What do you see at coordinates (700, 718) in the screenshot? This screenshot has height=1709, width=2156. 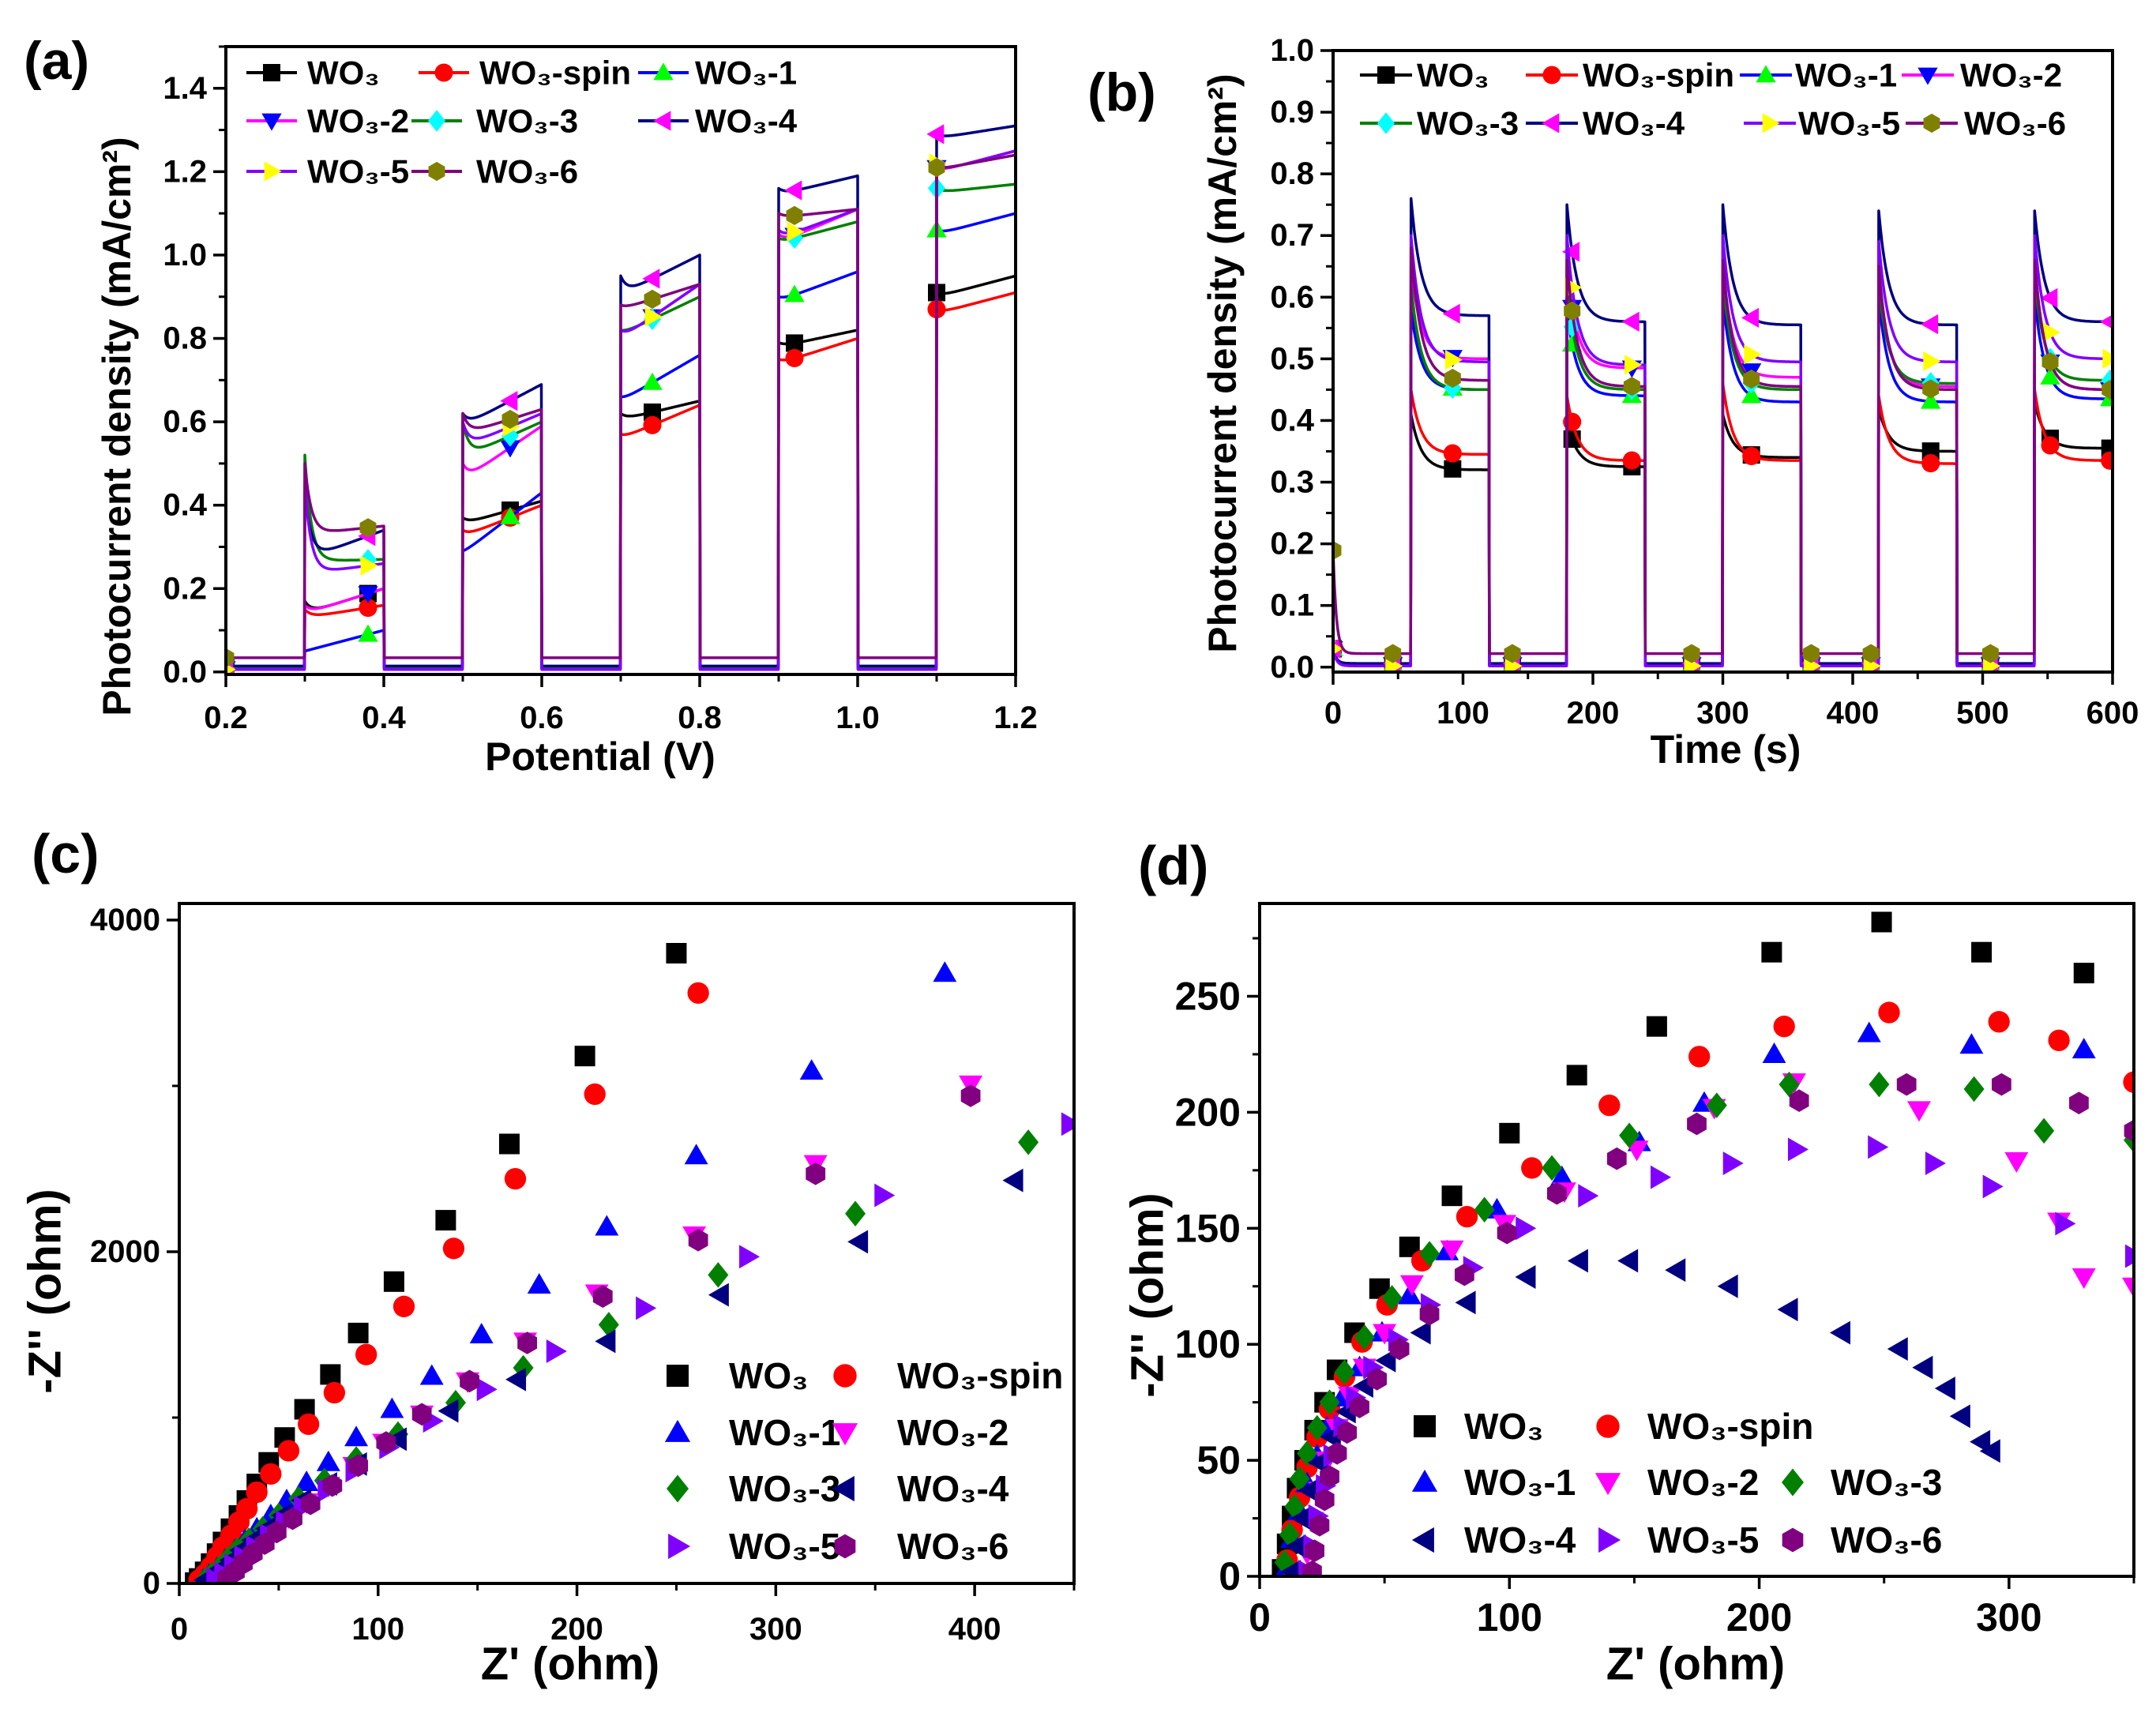 I see `x-tick-label: 0.8` at bounding box center [700, 718].